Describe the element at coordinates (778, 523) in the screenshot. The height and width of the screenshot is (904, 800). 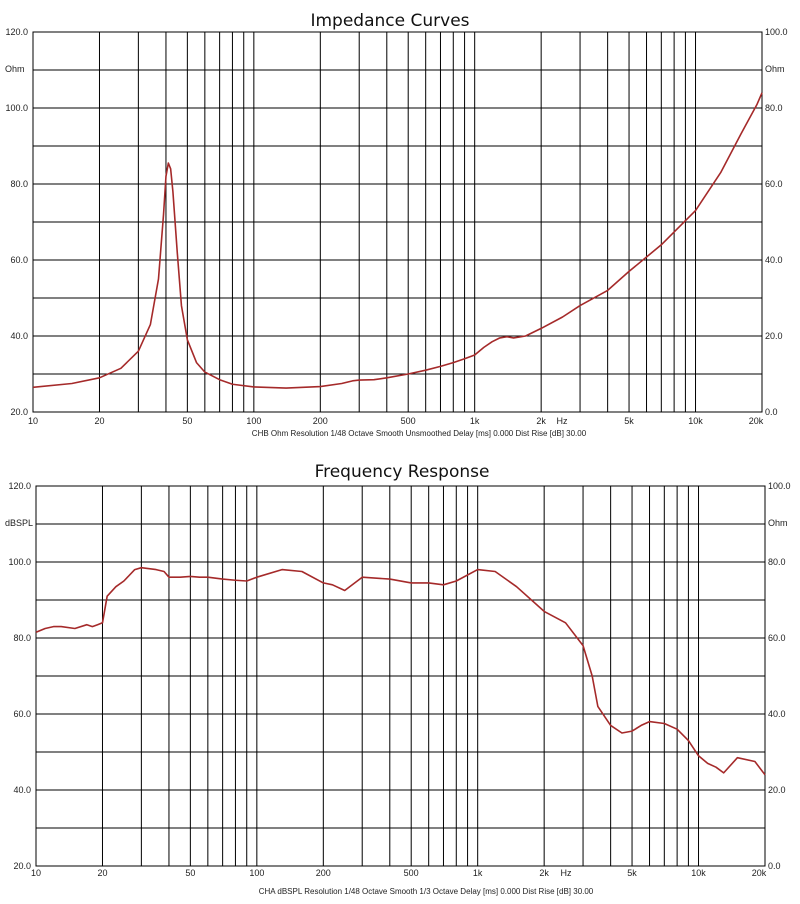
I see `frequency-response-y2-label: Ohm` at that location.